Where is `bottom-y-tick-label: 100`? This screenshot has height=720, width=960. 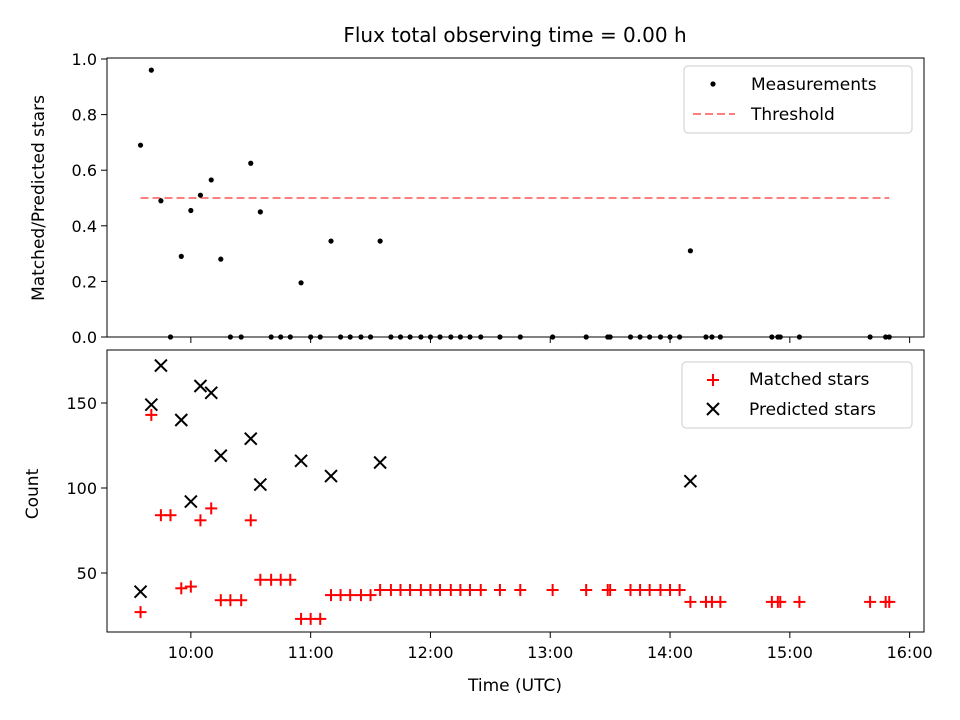
bottom-y-tick-label: 100 is located at coordinates (81, 488).